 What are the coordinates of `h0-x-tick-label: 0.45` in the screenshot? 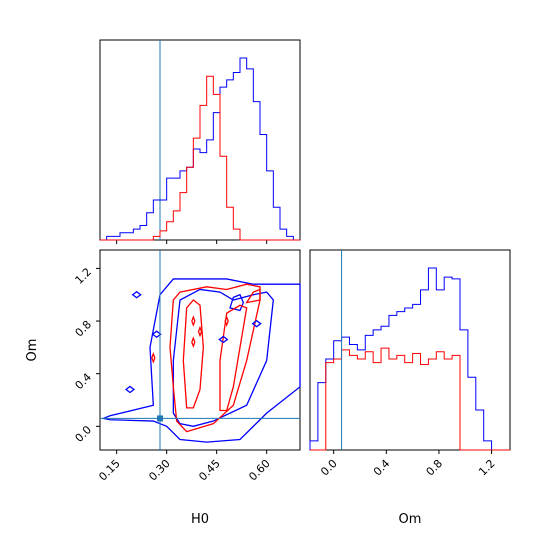 It's located at (209, 470).